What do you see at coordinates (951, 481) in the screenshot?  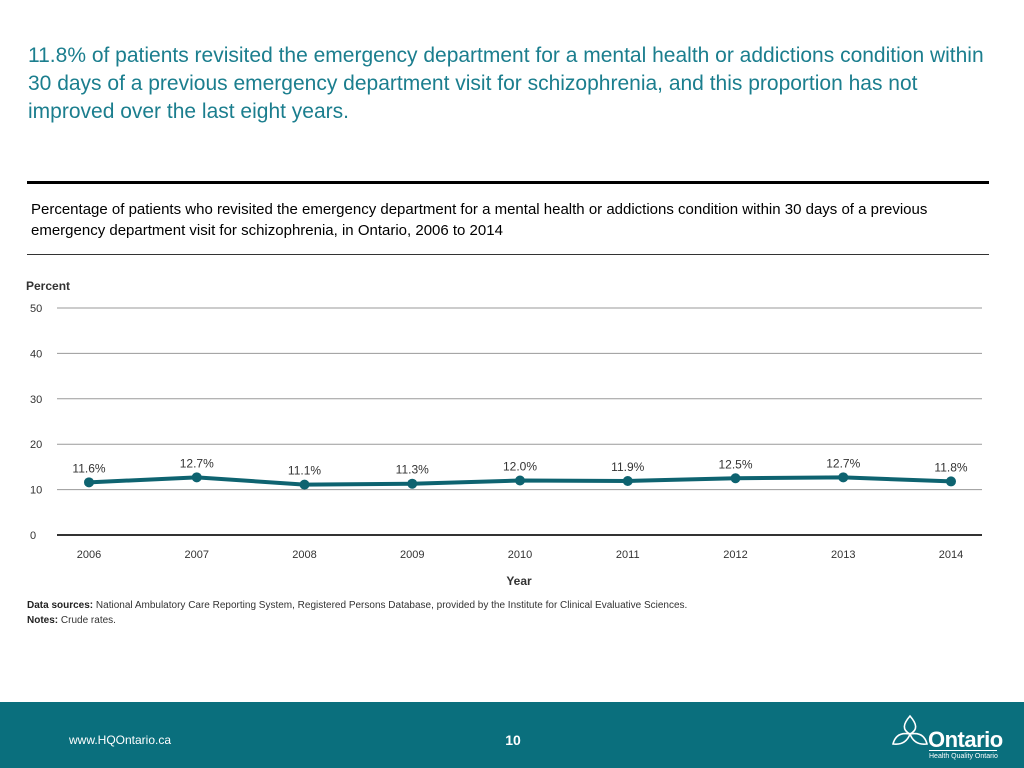 I see `data-point-2014` at bounding box center [951, 481].